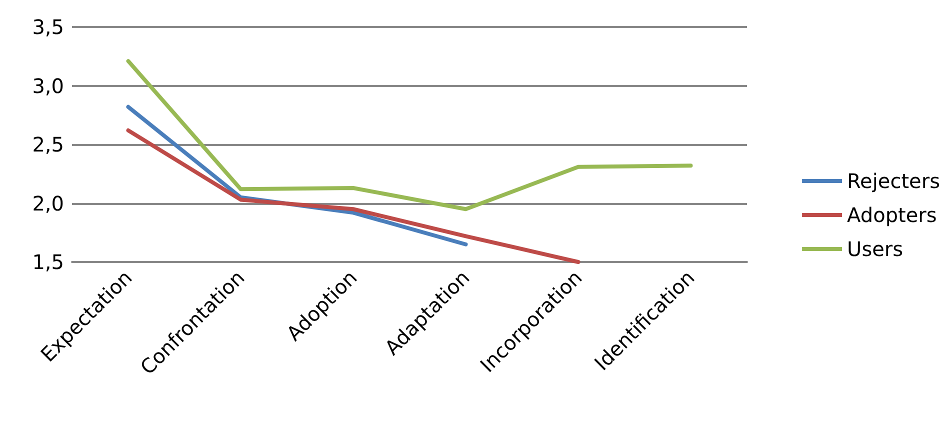 This screenshot has width=947, height=430. I want to click on y-tick-label: 1,5, so click(48, 262).